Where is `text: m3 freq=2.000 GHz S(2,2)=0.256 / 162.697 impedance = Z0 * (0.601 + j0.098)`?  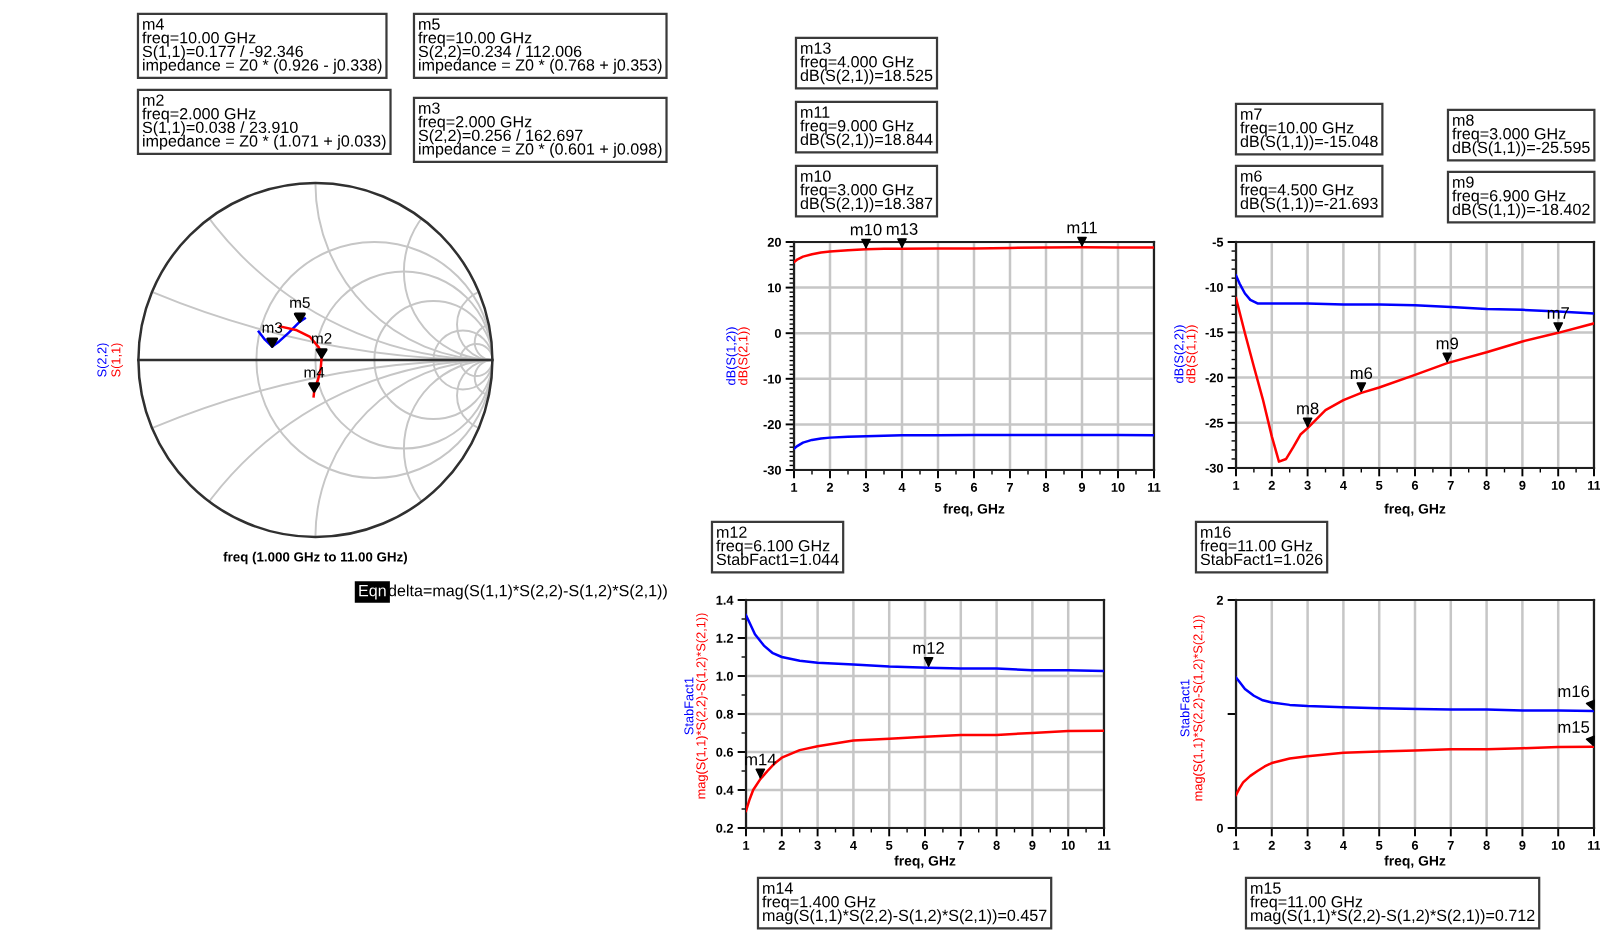 text: m3 freq=2.000 GHz S(2,2)=0.256 / 162.697 impedance = Z0 * (0.601 + j0.098) is located at coordinates (540, 130).